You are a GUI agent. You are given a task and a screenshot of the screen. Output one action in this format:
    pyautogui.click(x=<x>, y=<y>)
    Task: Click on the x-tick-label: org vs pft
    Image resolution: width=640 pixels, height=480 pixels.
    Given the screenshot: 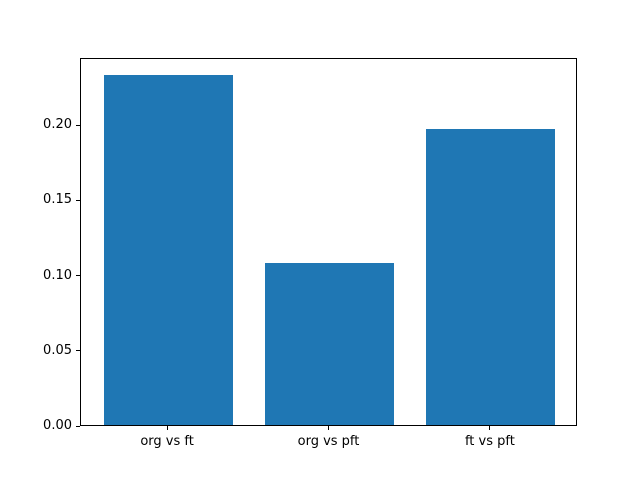 What is the action you would take?
    pyautogui.click(x=328, y=441)
    